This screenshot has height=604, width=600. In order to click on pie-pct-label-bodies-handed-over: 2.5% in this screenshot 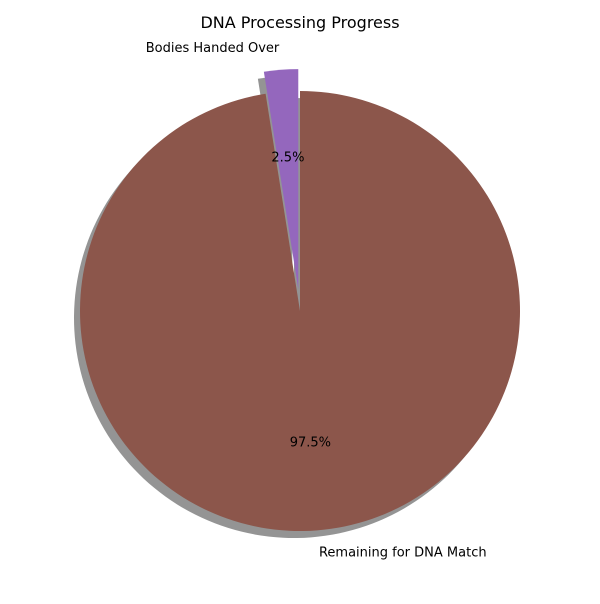, I will do `click(287, 157)`.